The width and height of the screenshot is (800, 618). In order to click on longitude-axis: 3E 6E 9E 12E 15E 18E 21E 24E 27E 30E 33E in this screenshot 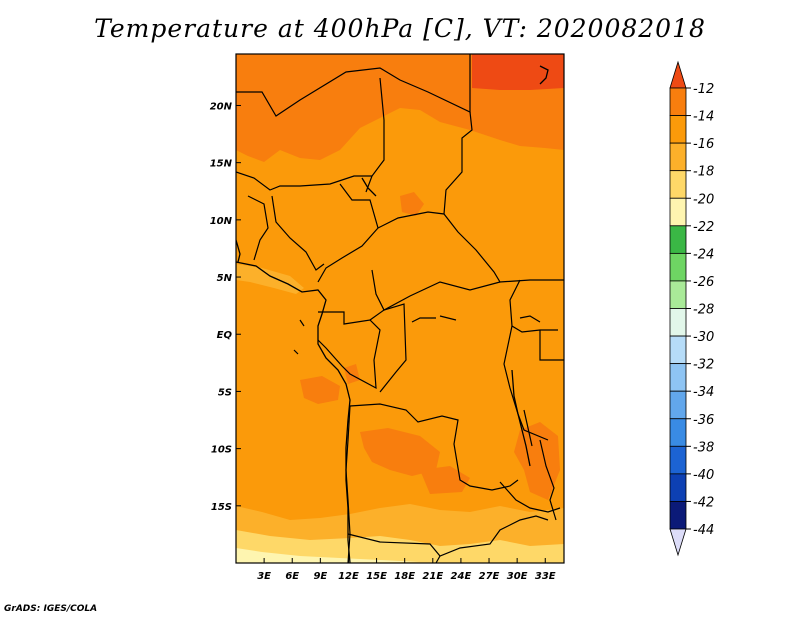, I will do `click(406, 570)`.